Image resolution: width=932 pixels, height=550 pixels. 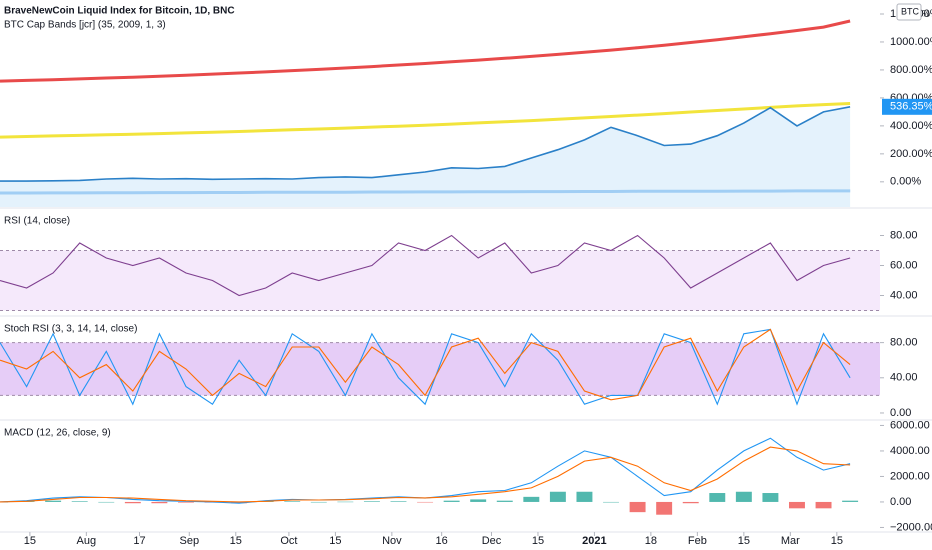 I want to click on pane-title: MACD (12, 26, close, 9), so click(x=57, y=433).